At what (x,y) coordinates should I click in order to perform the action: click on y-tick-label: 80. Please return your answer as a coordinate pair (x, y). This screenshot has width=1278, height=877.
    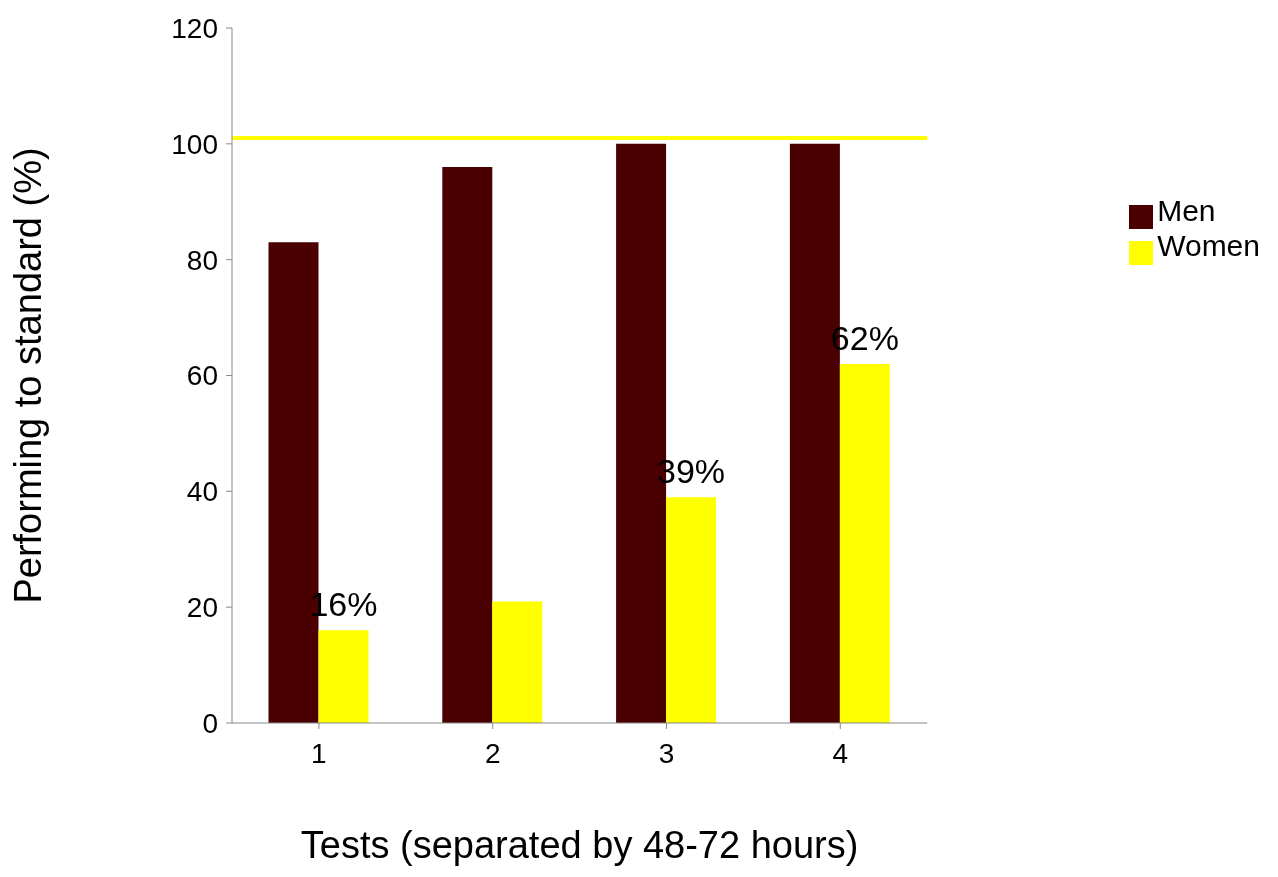
    Looking at the image, I should click on (202, 260).